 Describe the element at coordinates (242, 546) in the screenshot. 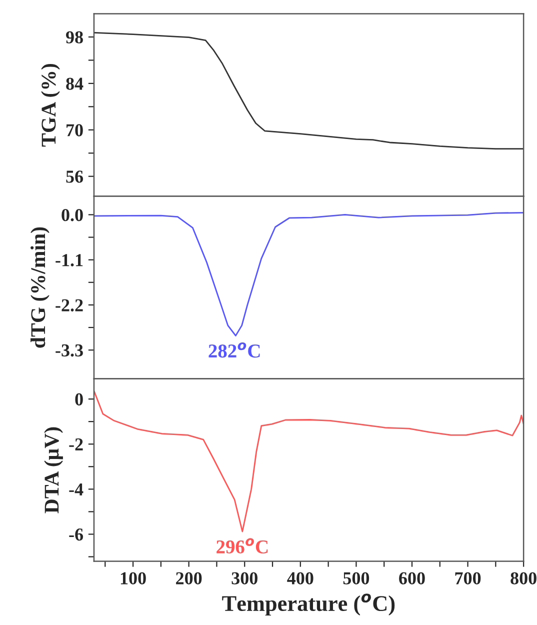

I see `annotation: 296$^{o}$C` at that location.